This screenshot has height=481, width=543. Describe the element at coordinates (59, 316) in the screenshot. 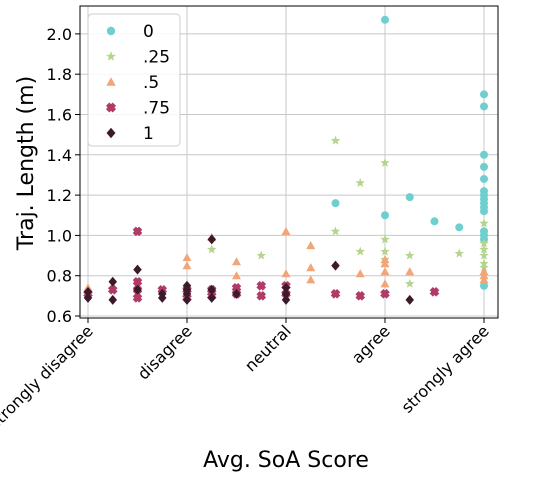

I see `y-tick-label: 0.6` at that location.